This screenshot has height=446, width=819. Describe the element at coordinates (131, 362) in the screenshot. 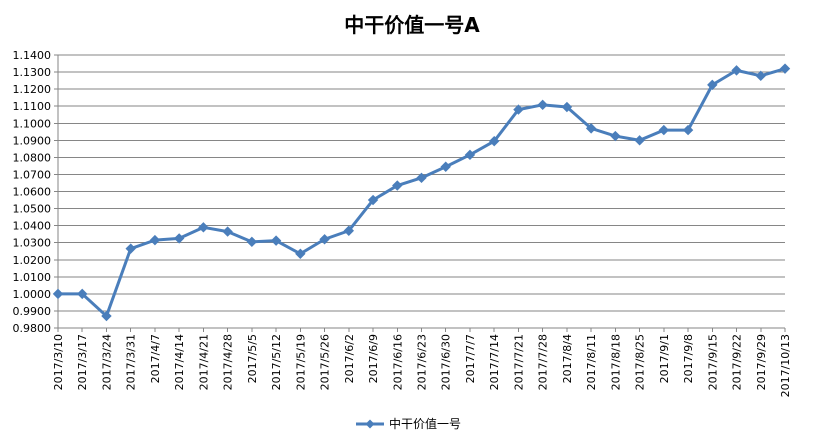

I see `x-tick-label: 2017/3/31` at that location.